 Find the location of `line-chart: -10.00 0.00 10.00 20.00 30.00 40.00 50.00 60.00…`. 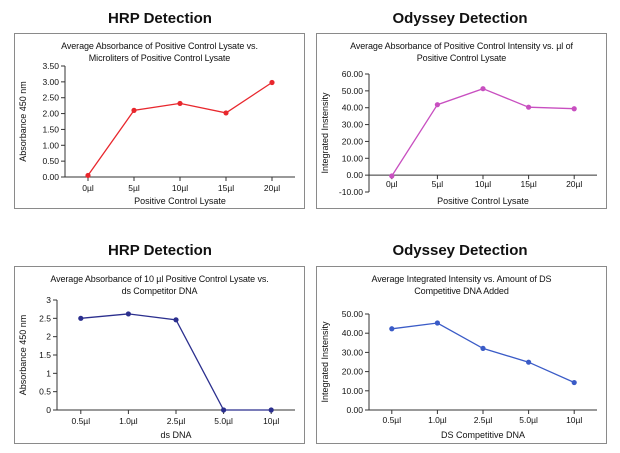

line-chart: -10.00 0.00 10.00 20.00 30.00 40.00 50.00 60.00… is located at coordinates (458, 137).